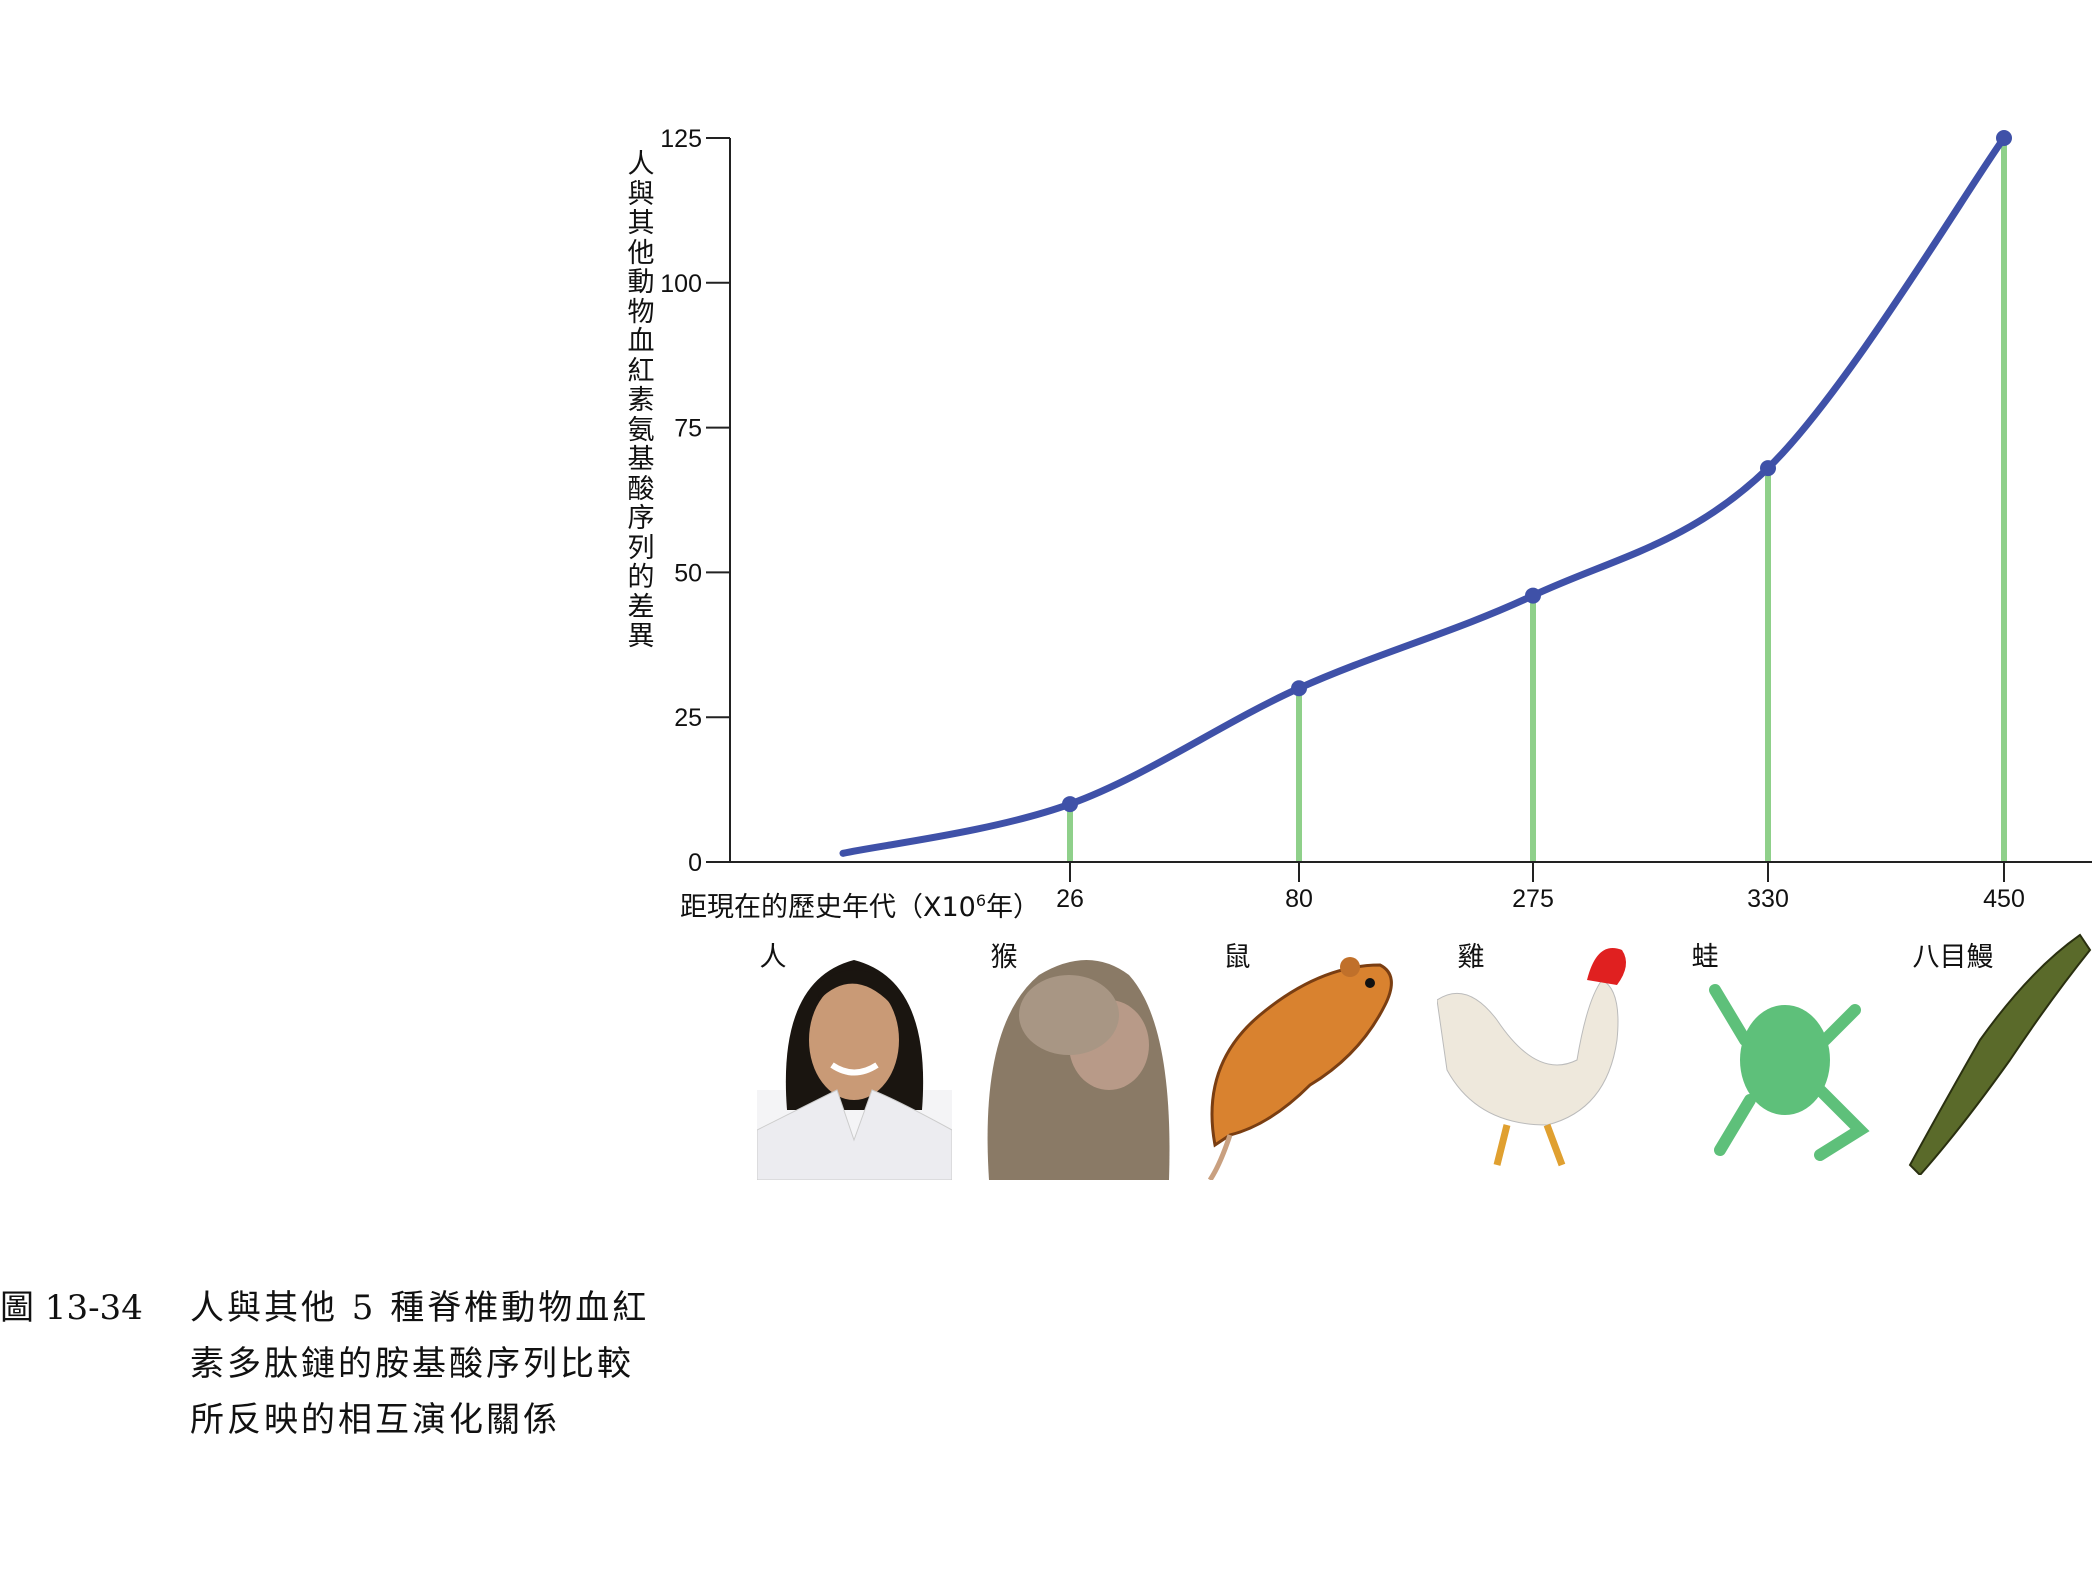 The height and width of the screenshot is (1576, 2097). I want to click on caption-line: 人與其他 5 種脊椎動物血紅, so click(420, 1308).